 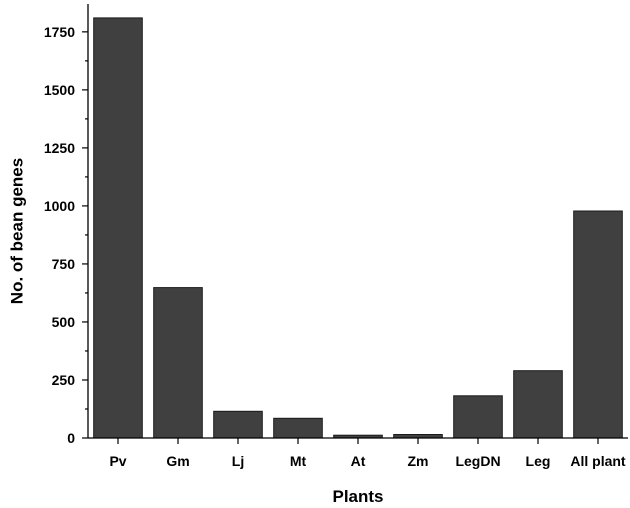 I want to click on bar-pv, so click(x=118, y=228).